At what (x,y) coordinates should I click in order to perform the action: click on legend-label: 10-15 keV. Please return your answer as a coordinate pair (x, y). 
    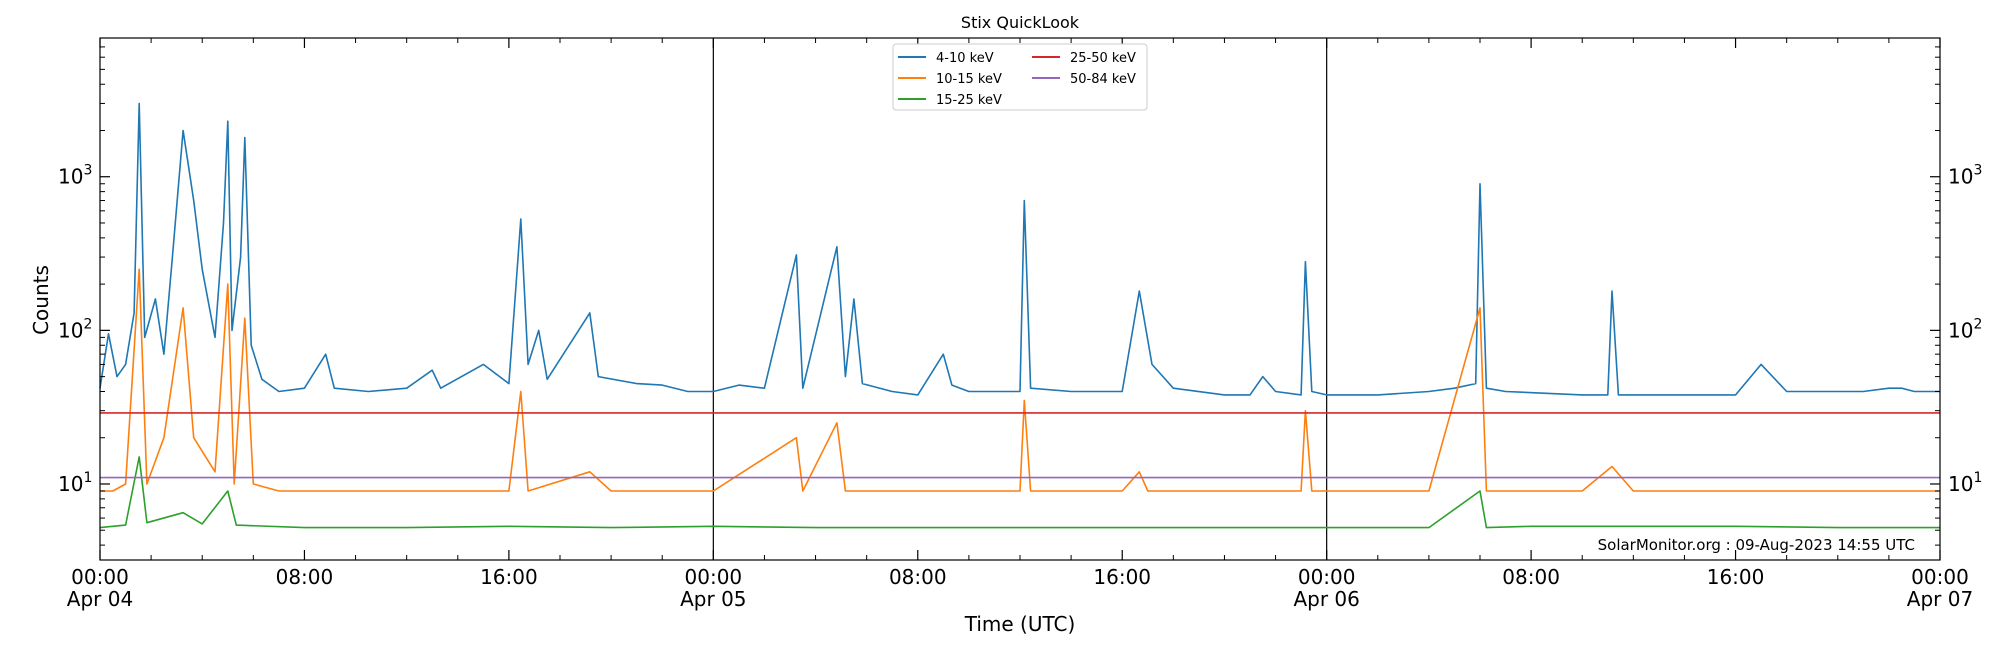
    Looking at the image, I should click on (969, 79).